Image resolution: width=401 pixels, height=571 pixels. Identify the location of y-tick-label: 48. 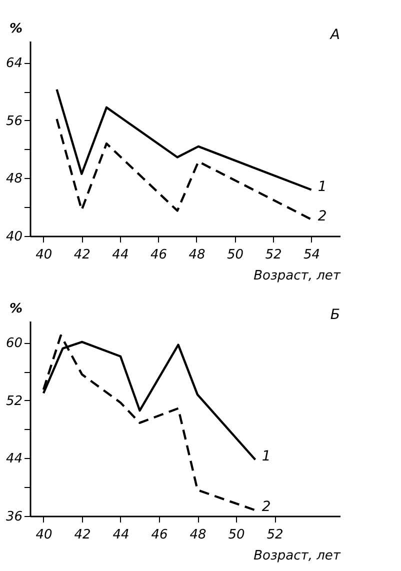
(14, 179).